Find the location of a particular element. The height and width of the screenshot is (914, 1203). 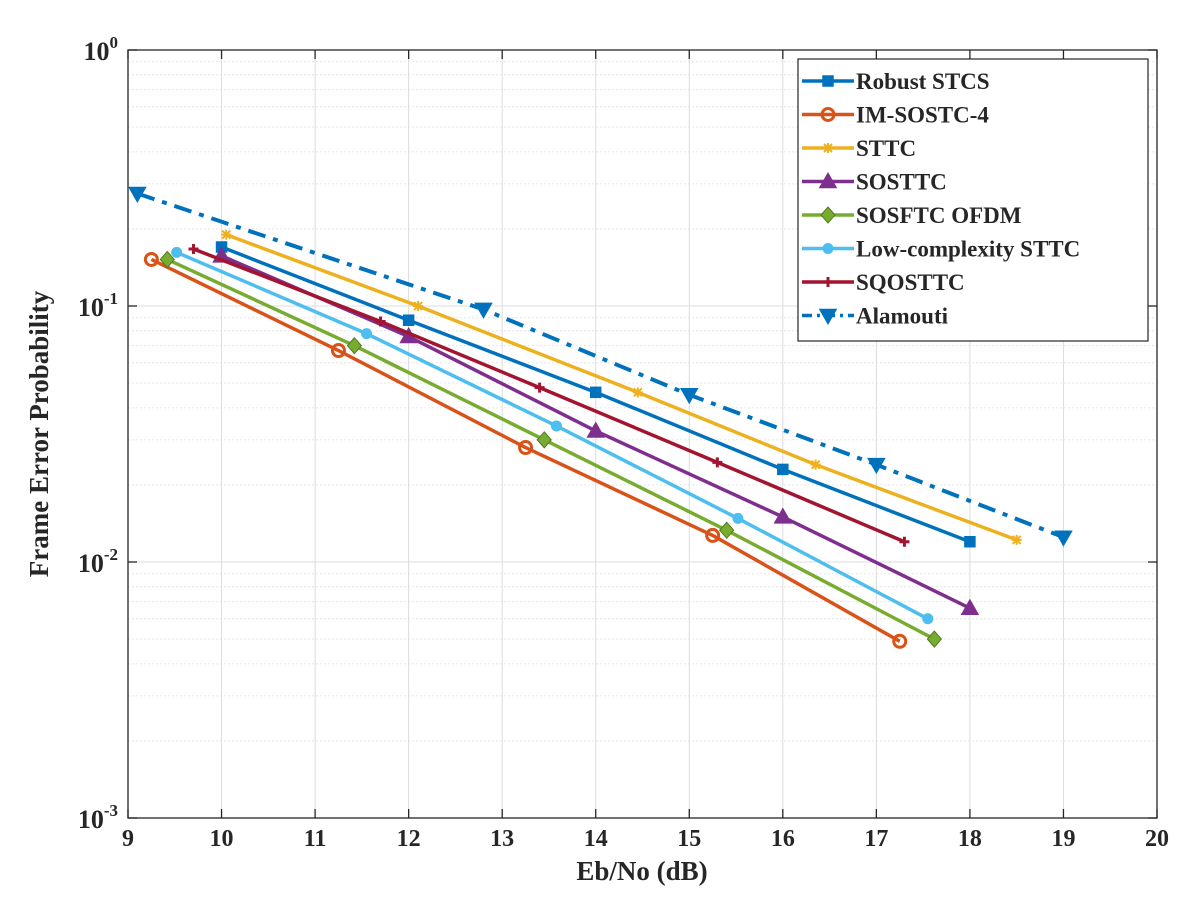

legend-item: STTC is located at coordinates (859, 148).